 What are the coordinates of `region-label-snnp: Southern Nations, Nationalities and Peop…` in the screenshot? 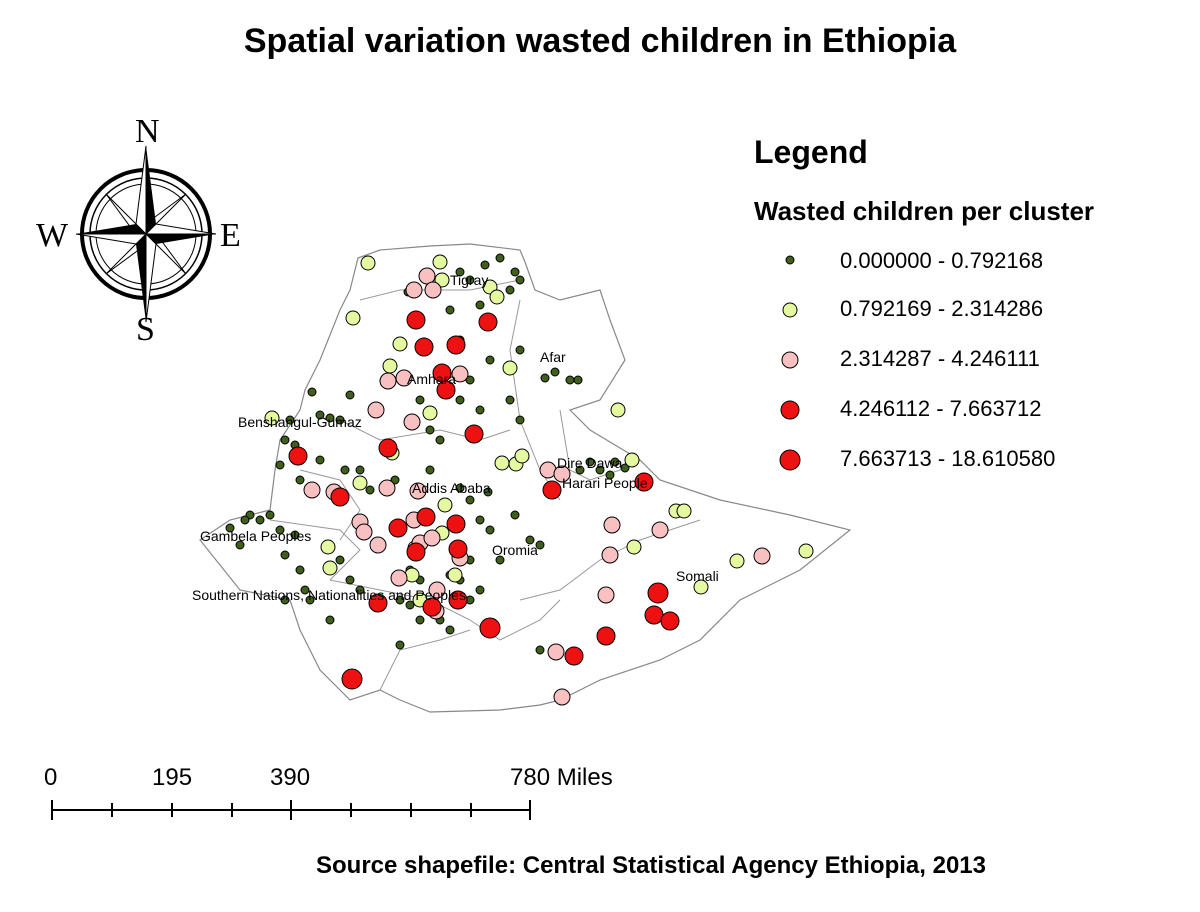 It's located at (329, 595).